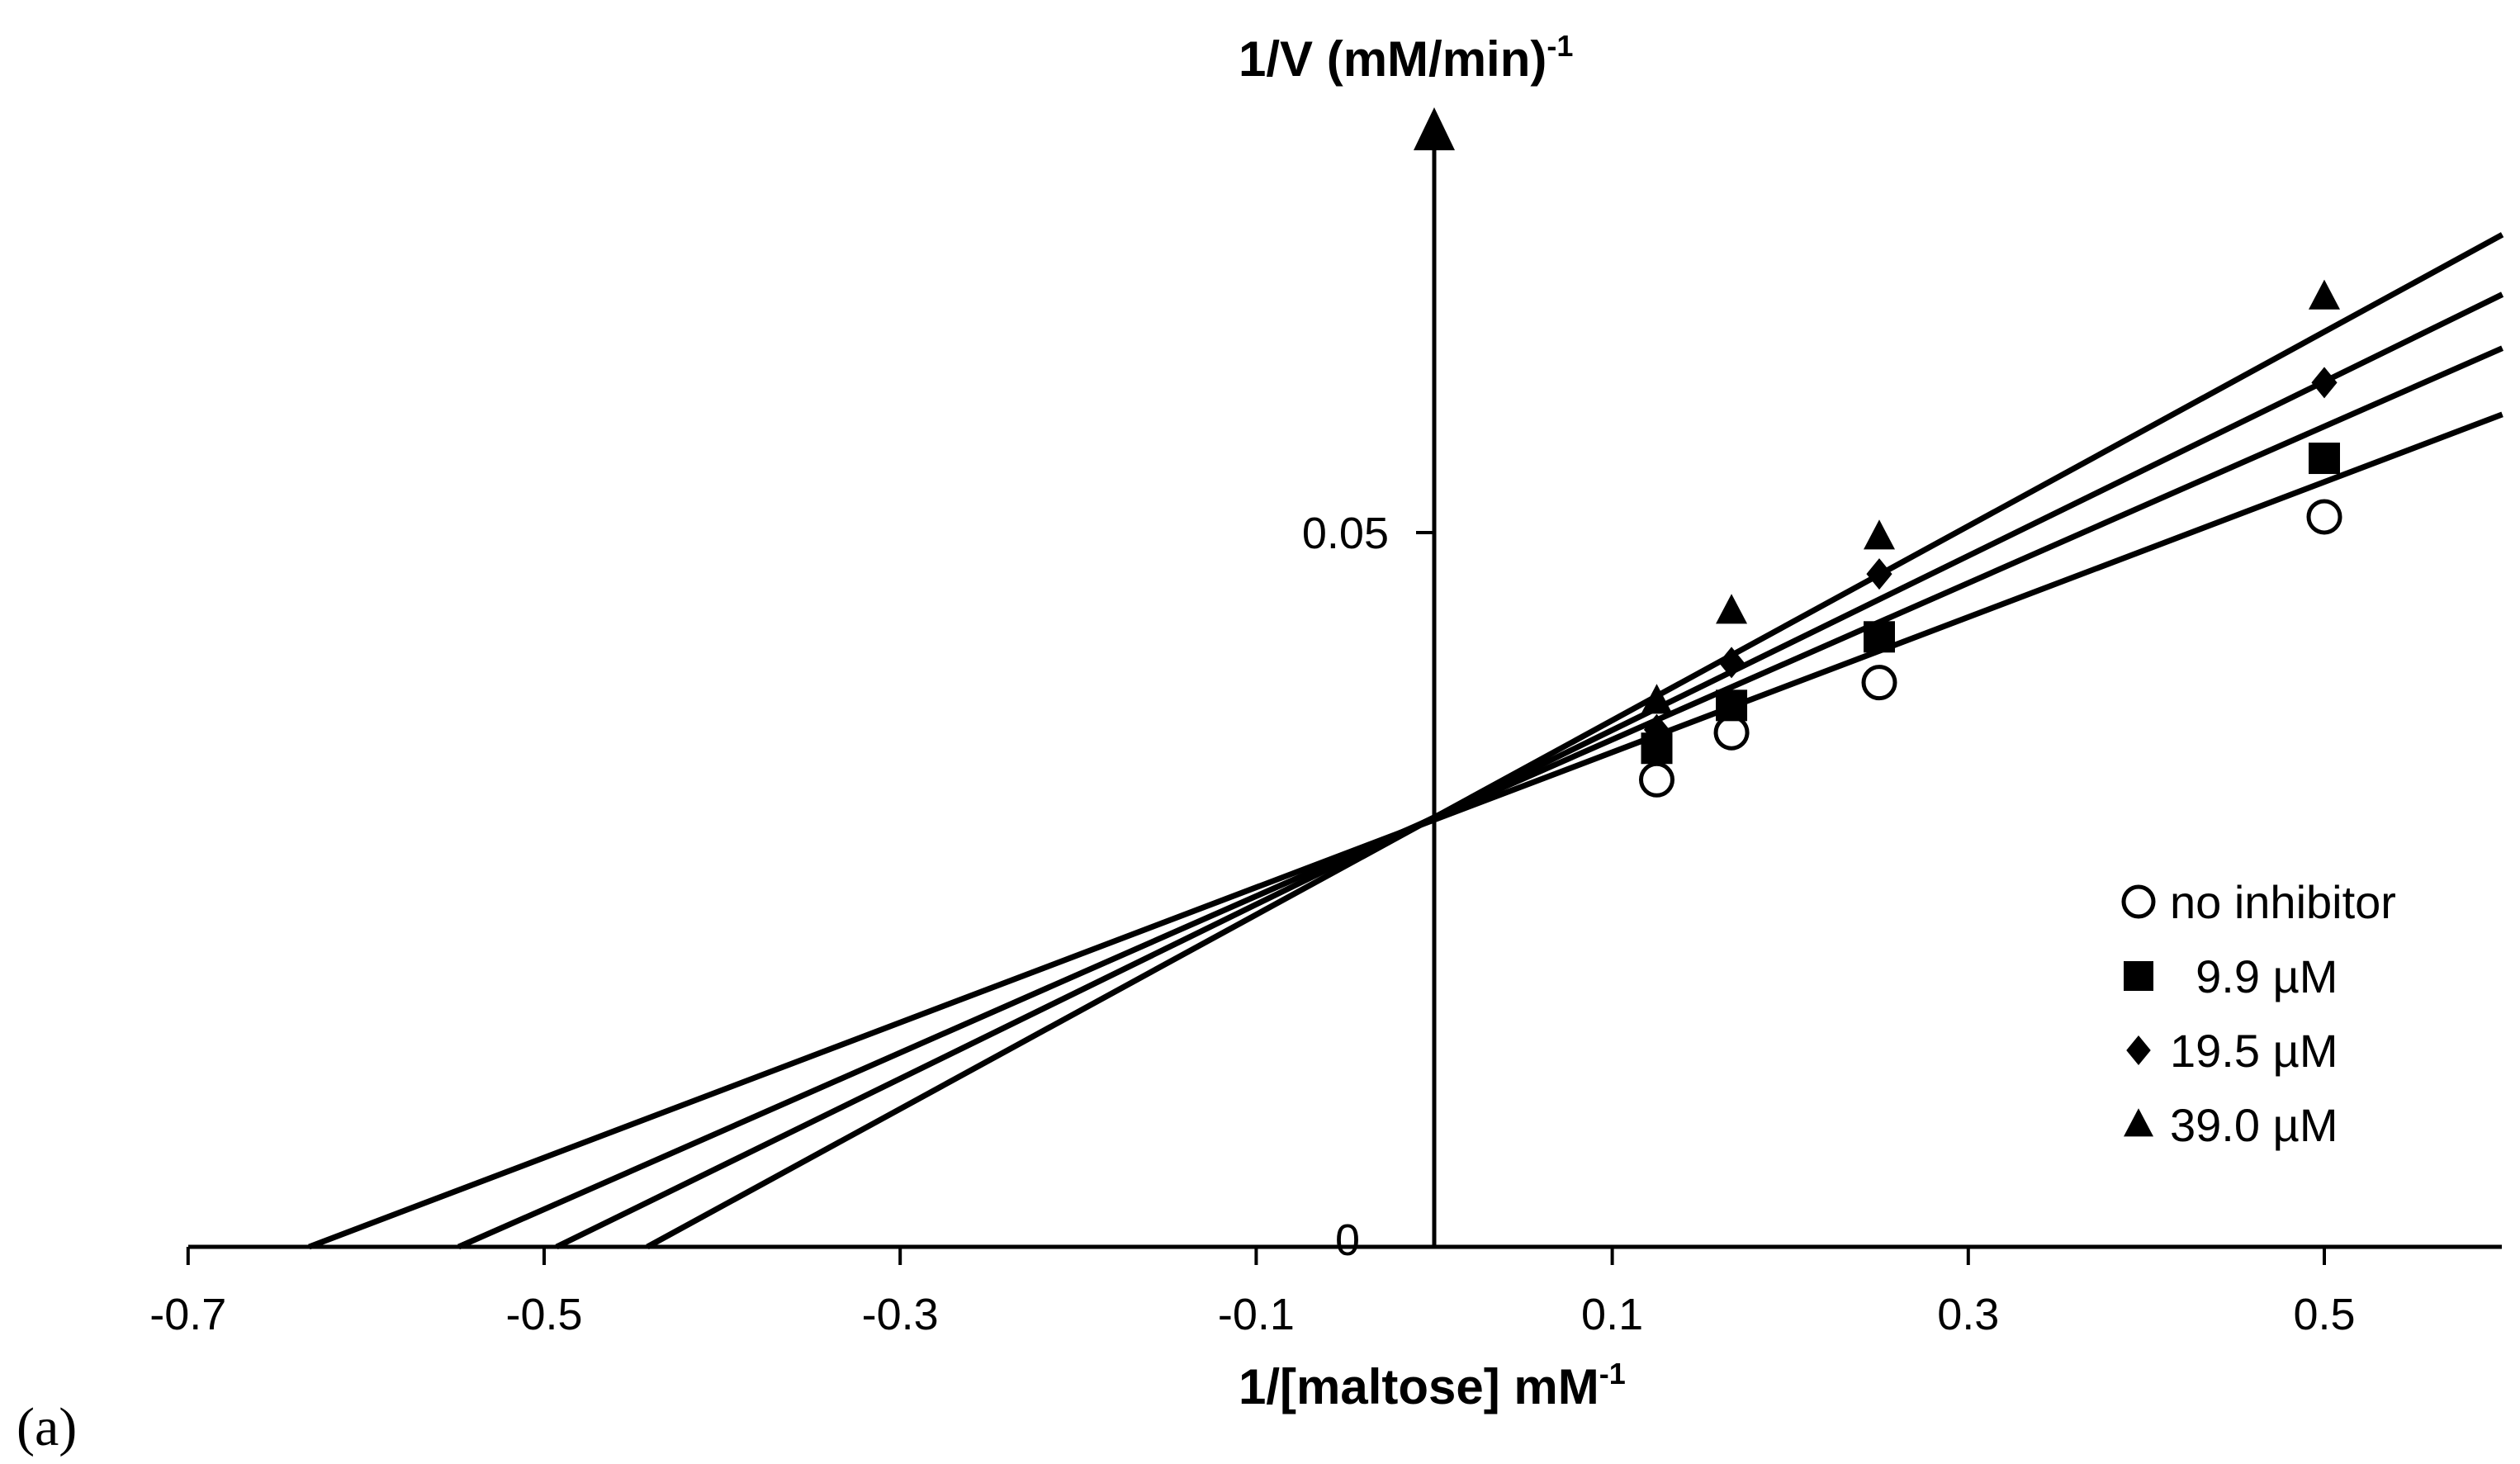 This screenshot has width=2520, height=1464. I want to click on x-ticks: -0.7 -0.5 -0.3 -0.1 0.1 0.3 0.5, so click(1252, 1293).